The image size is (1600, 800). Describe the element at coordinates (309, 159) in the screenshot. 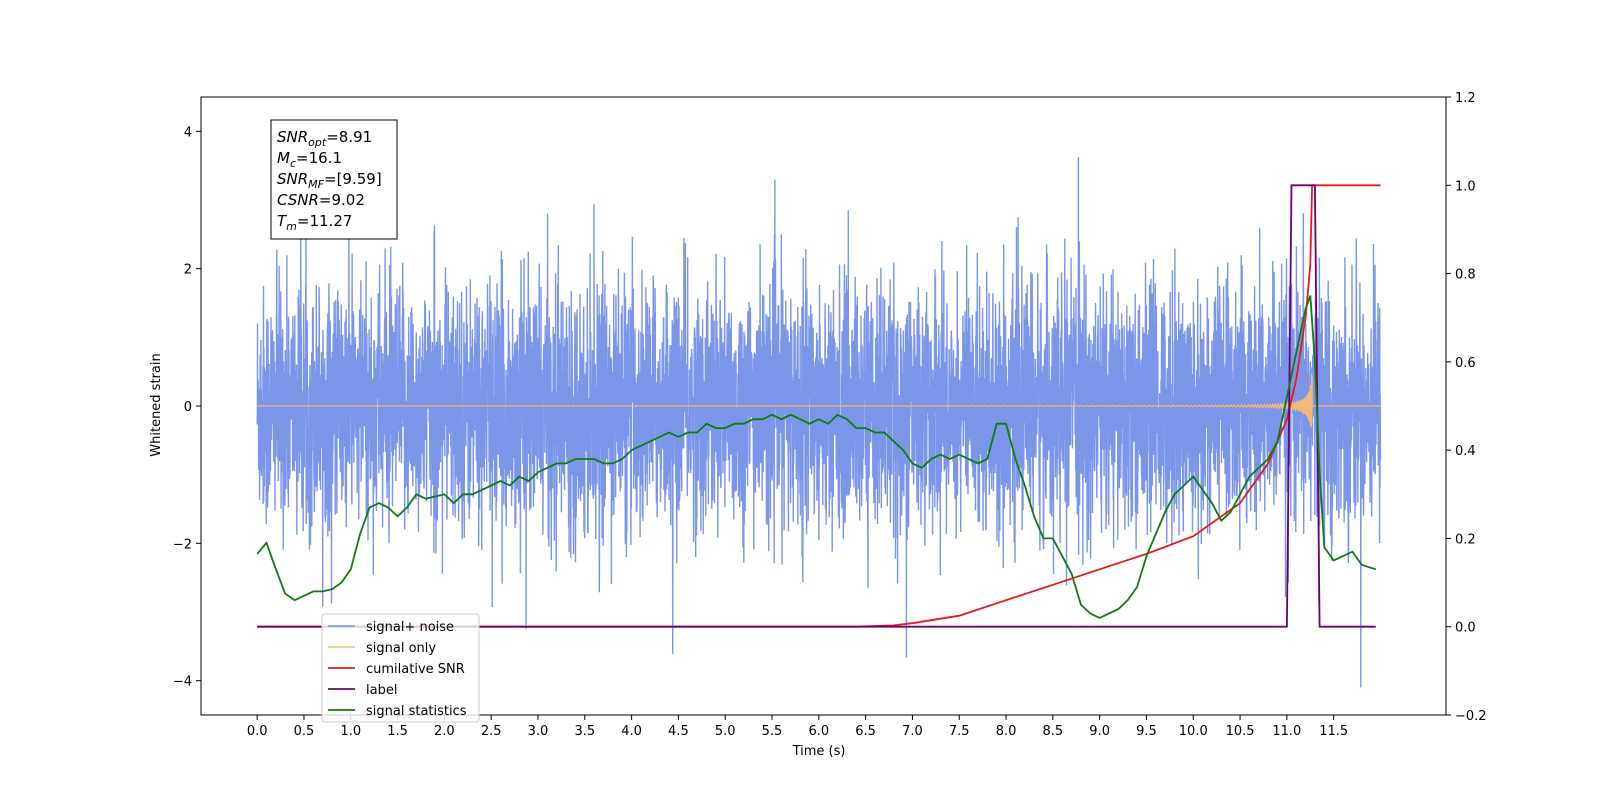

I see `annotation-line: Mc=16.1` at that location.